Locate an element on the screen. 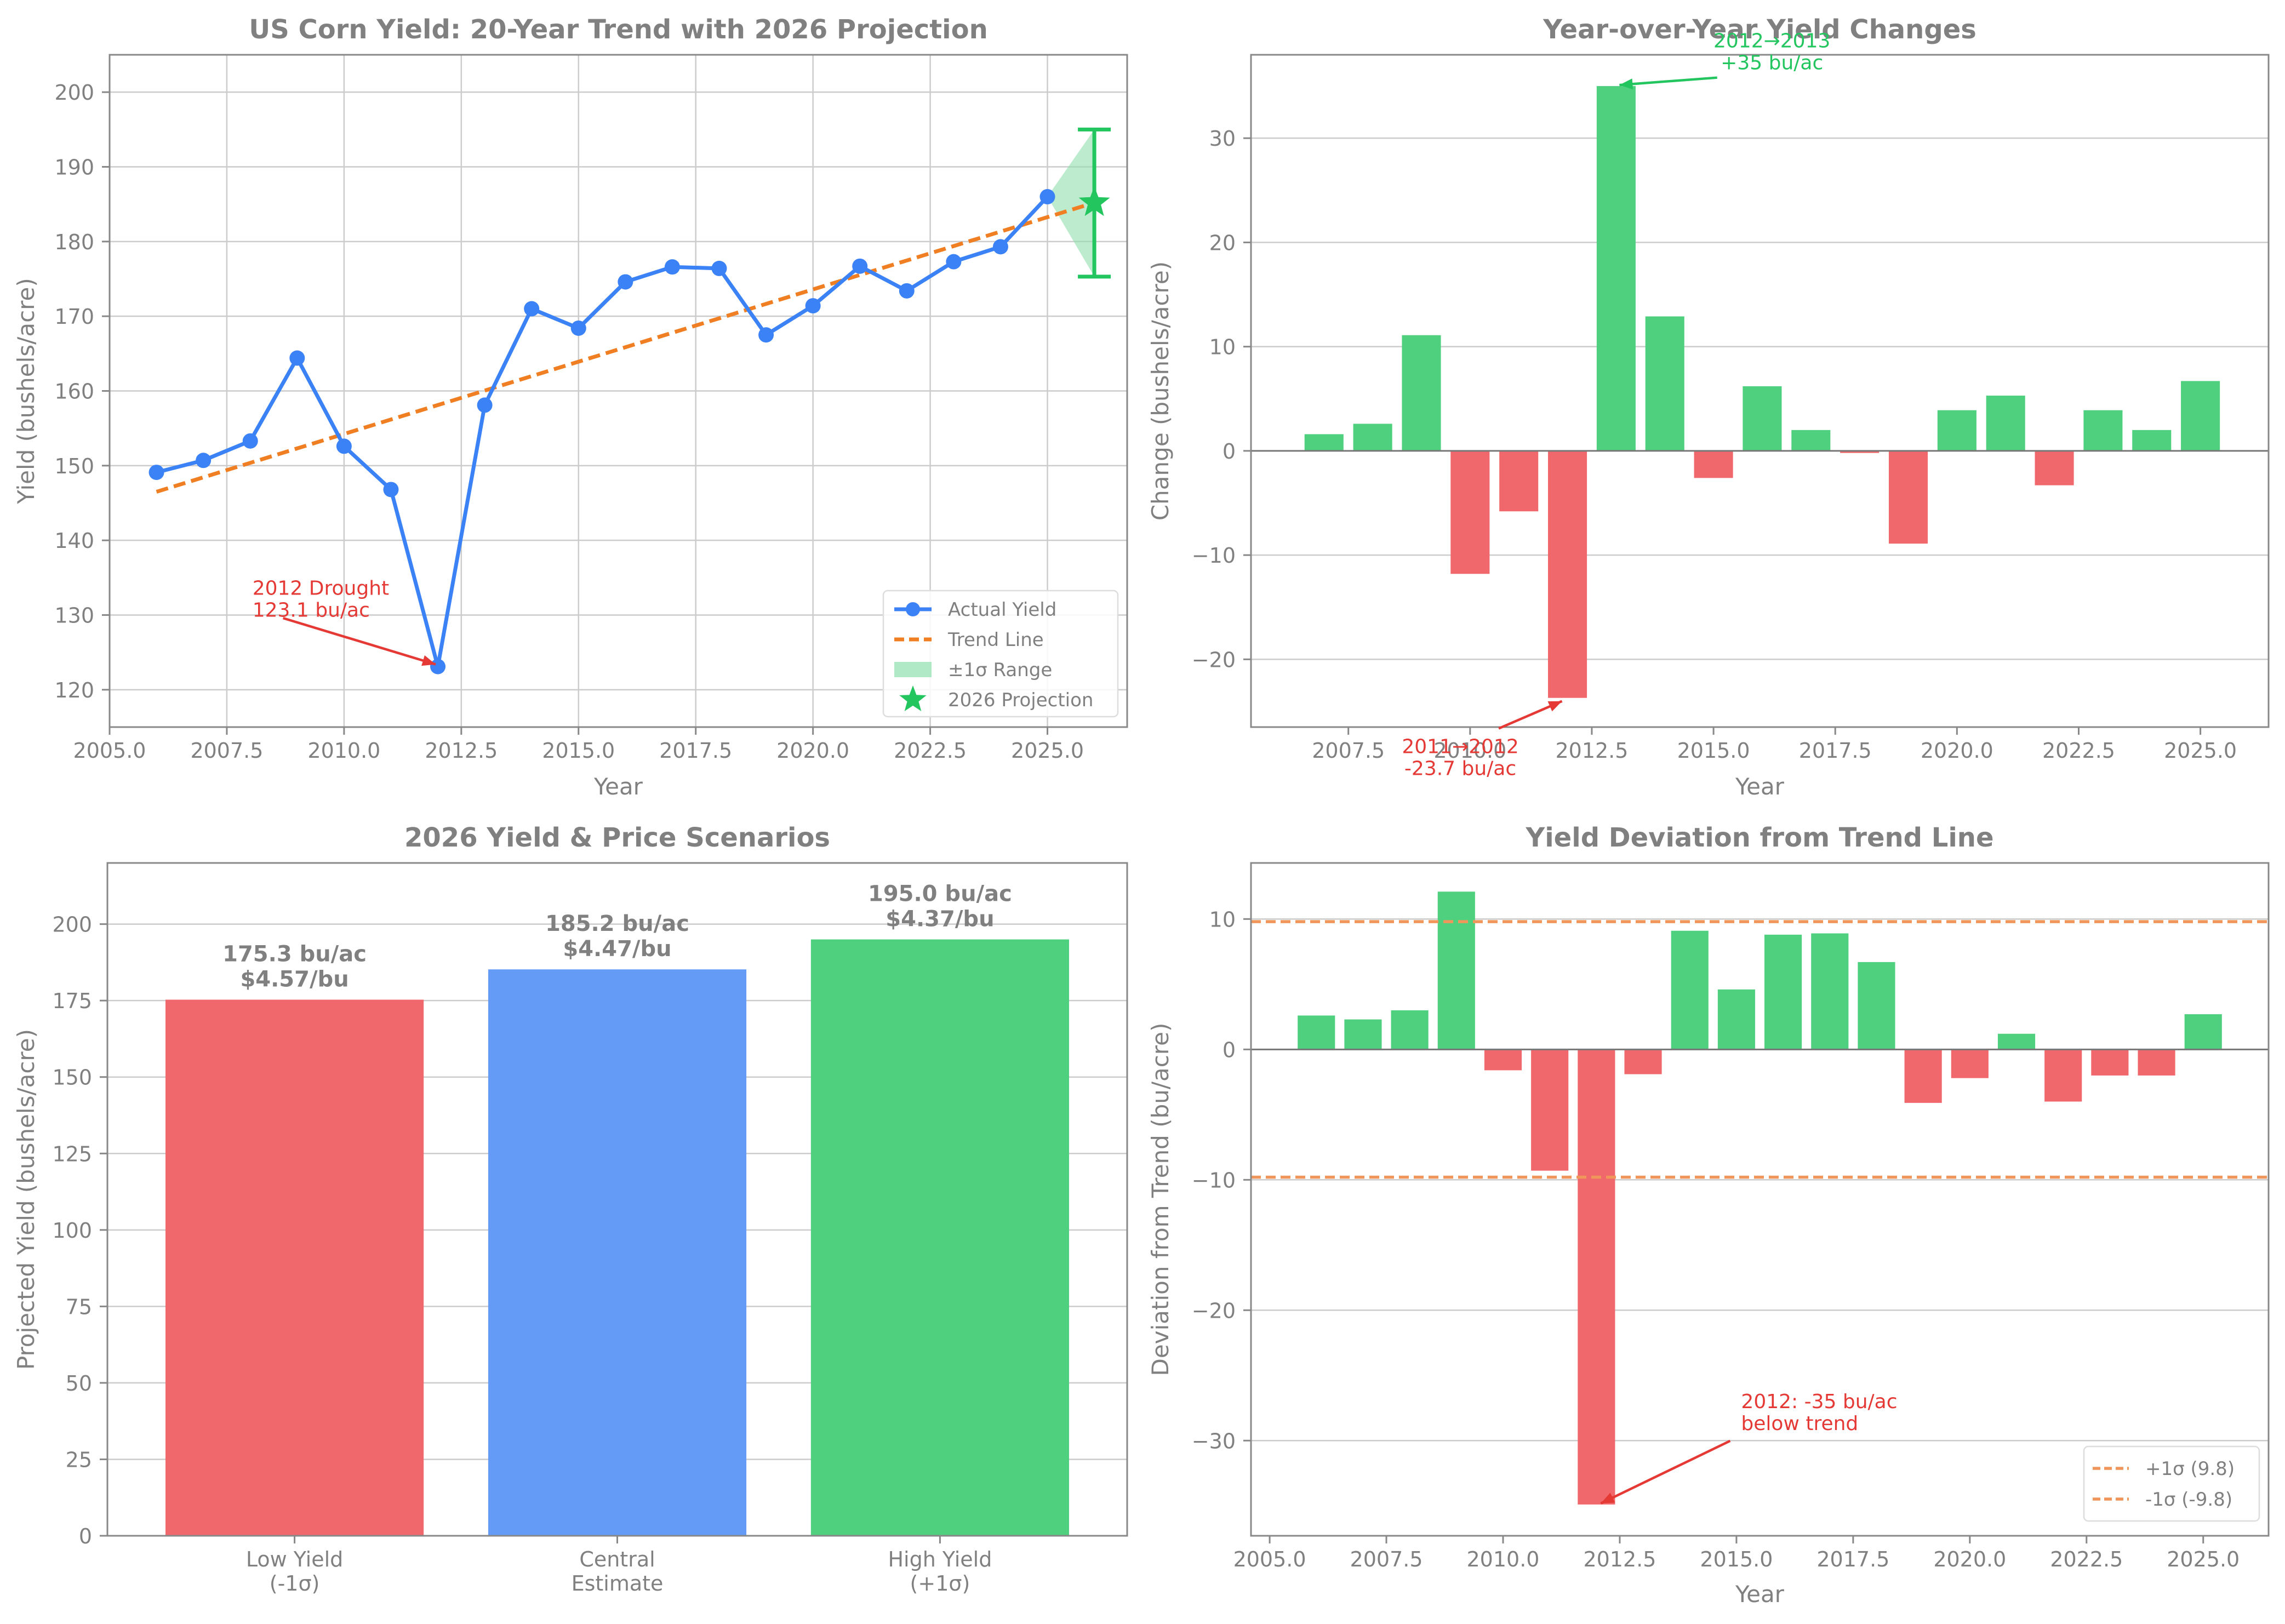  p3-ytick-label: 25 is located at coordinates (79, 1460).